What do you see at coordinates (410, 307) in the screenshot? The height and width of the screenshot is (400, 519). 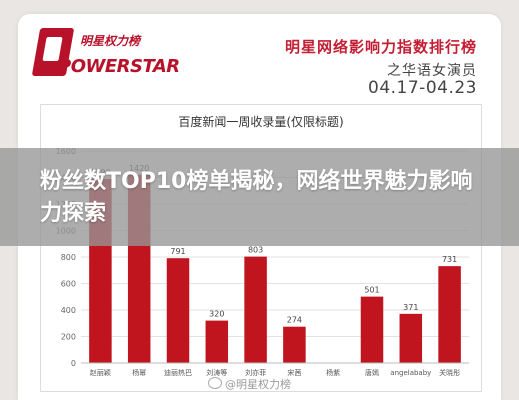 I see `data-label: 371` at bounding box center [410, 307].